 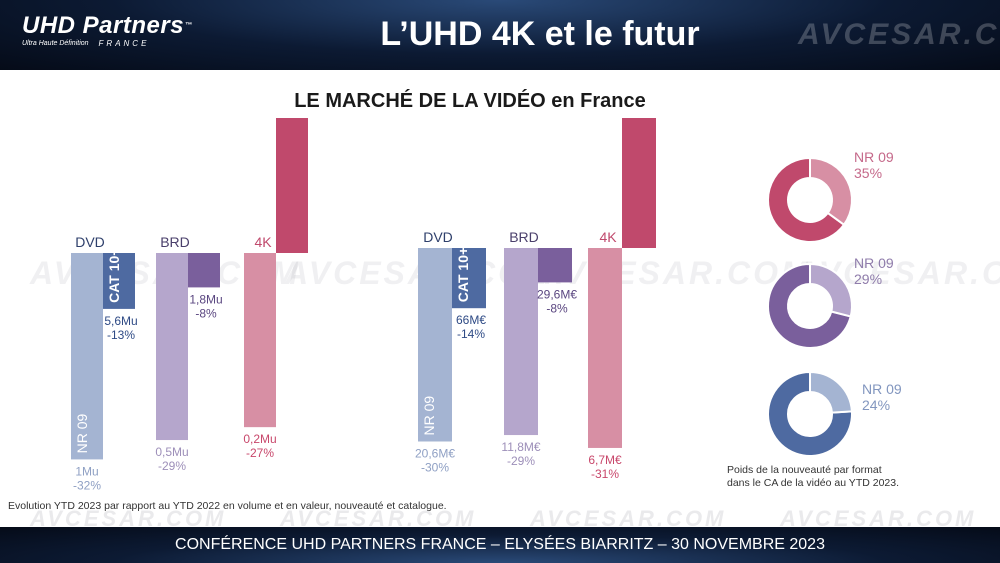 What do you see at coordinates (124, 43) in the screenshot?
I see `logo-country: FRANCE` at bounding box center [124, 43].